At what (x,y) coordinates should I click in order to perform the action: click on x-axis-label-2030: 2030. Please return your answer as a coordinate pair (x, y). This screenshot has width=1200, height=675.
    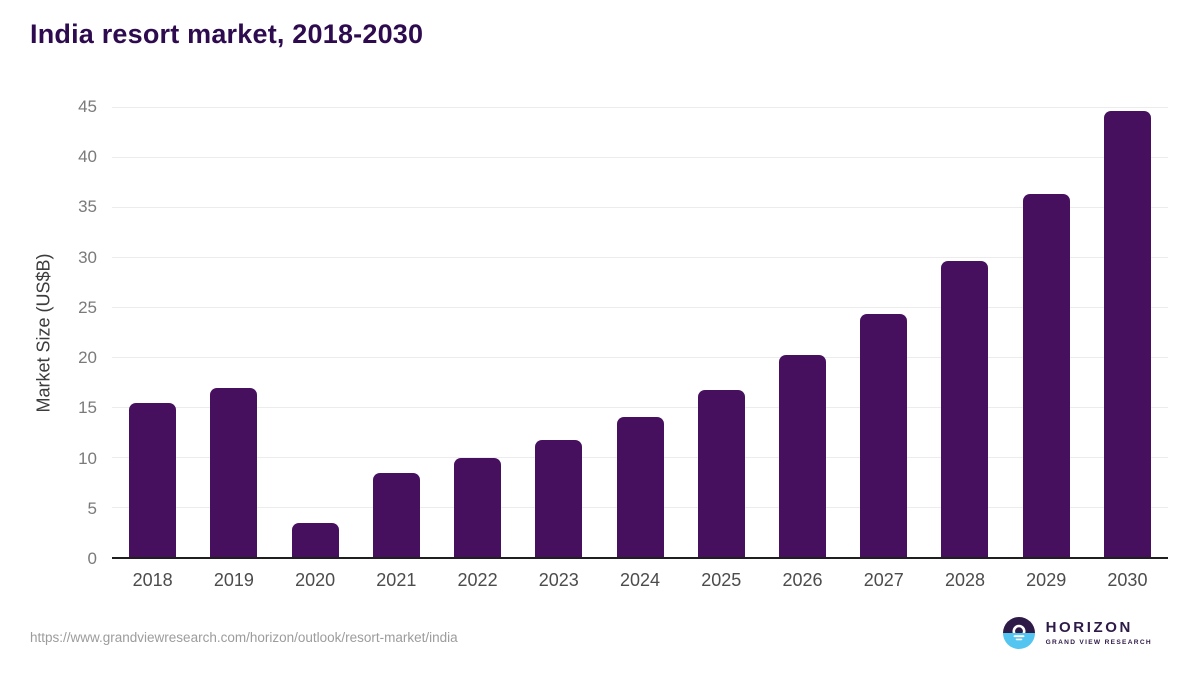
    Looking at the image, I should click on (1127, 580).